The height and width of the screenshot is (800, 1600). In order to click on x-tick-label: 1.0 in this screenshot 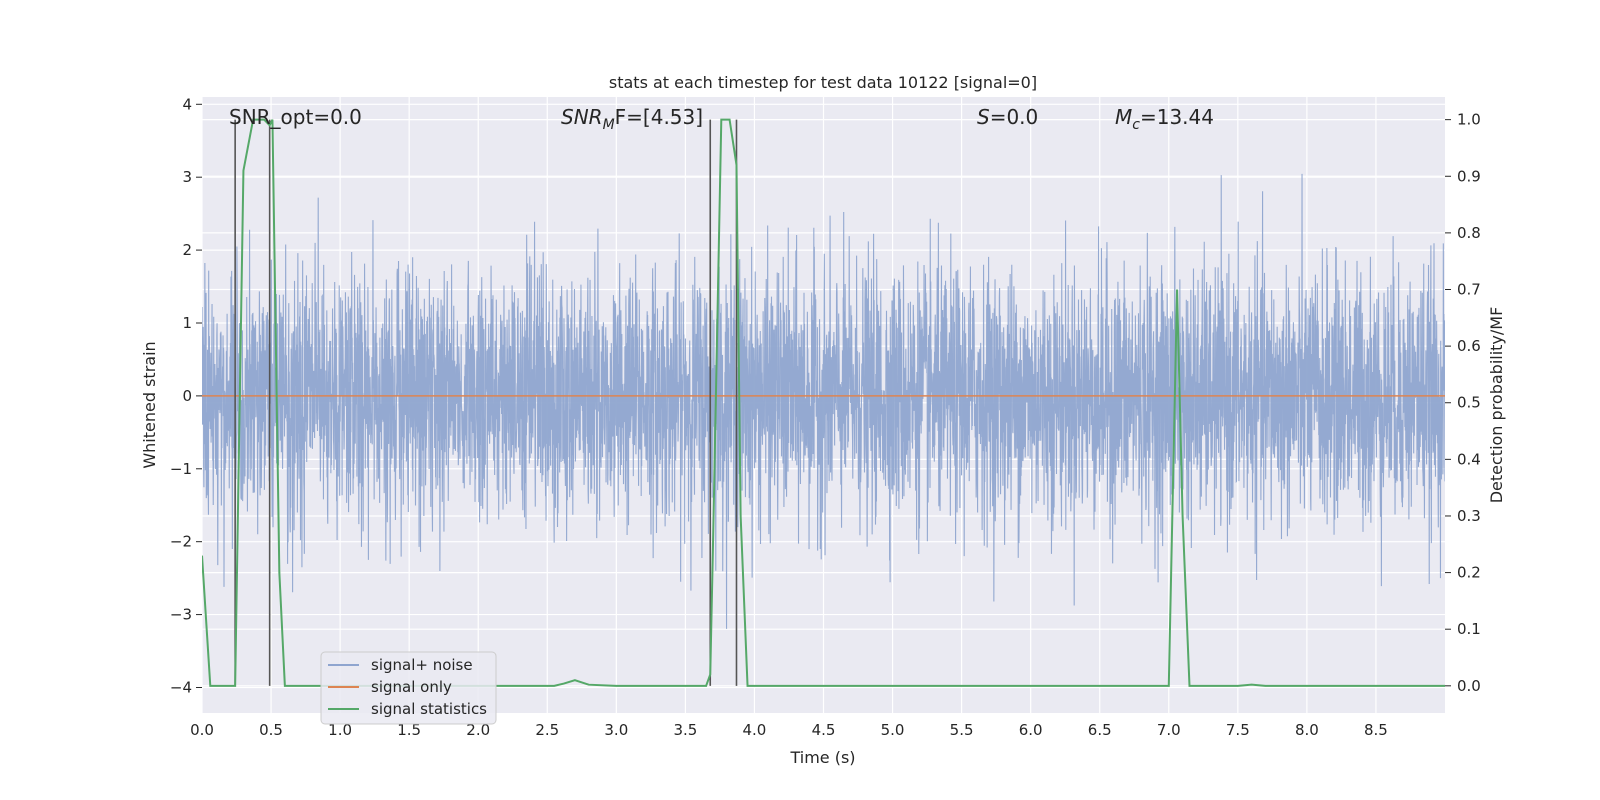, I will do `click(340, 730)`.